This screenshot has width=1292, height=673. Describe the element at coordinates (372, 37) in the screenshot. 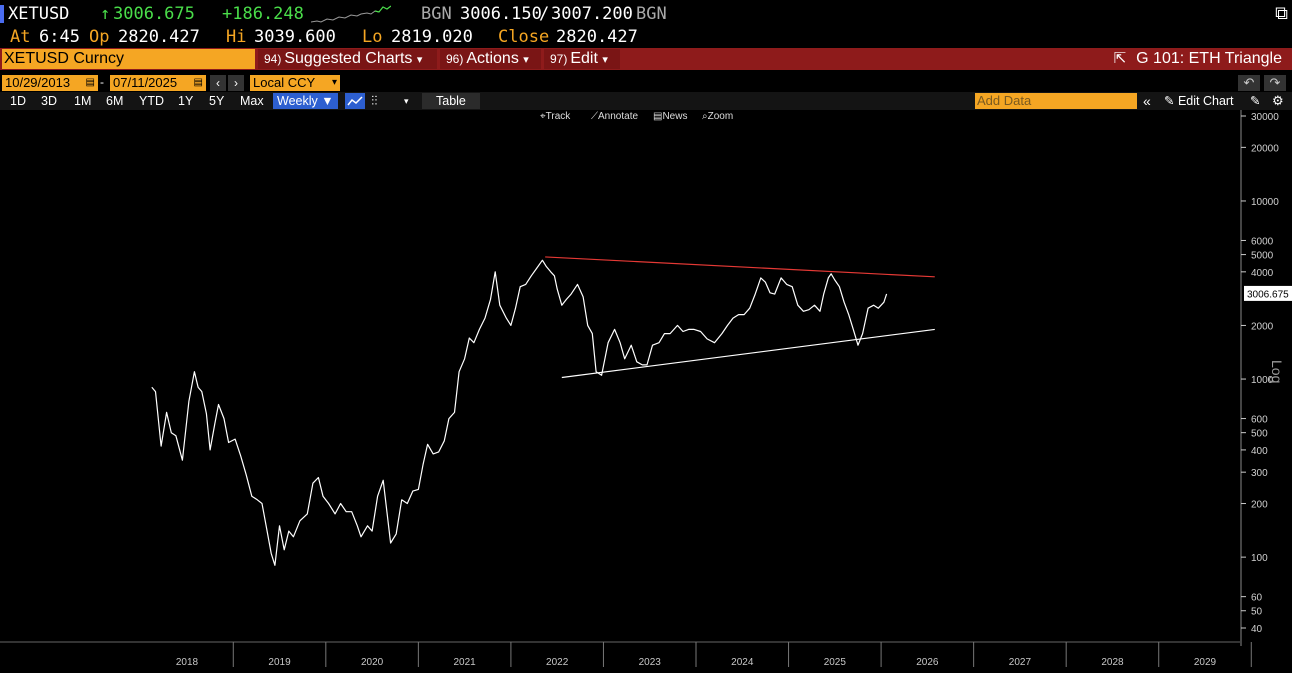

I see `low-label: Lo` at that location.